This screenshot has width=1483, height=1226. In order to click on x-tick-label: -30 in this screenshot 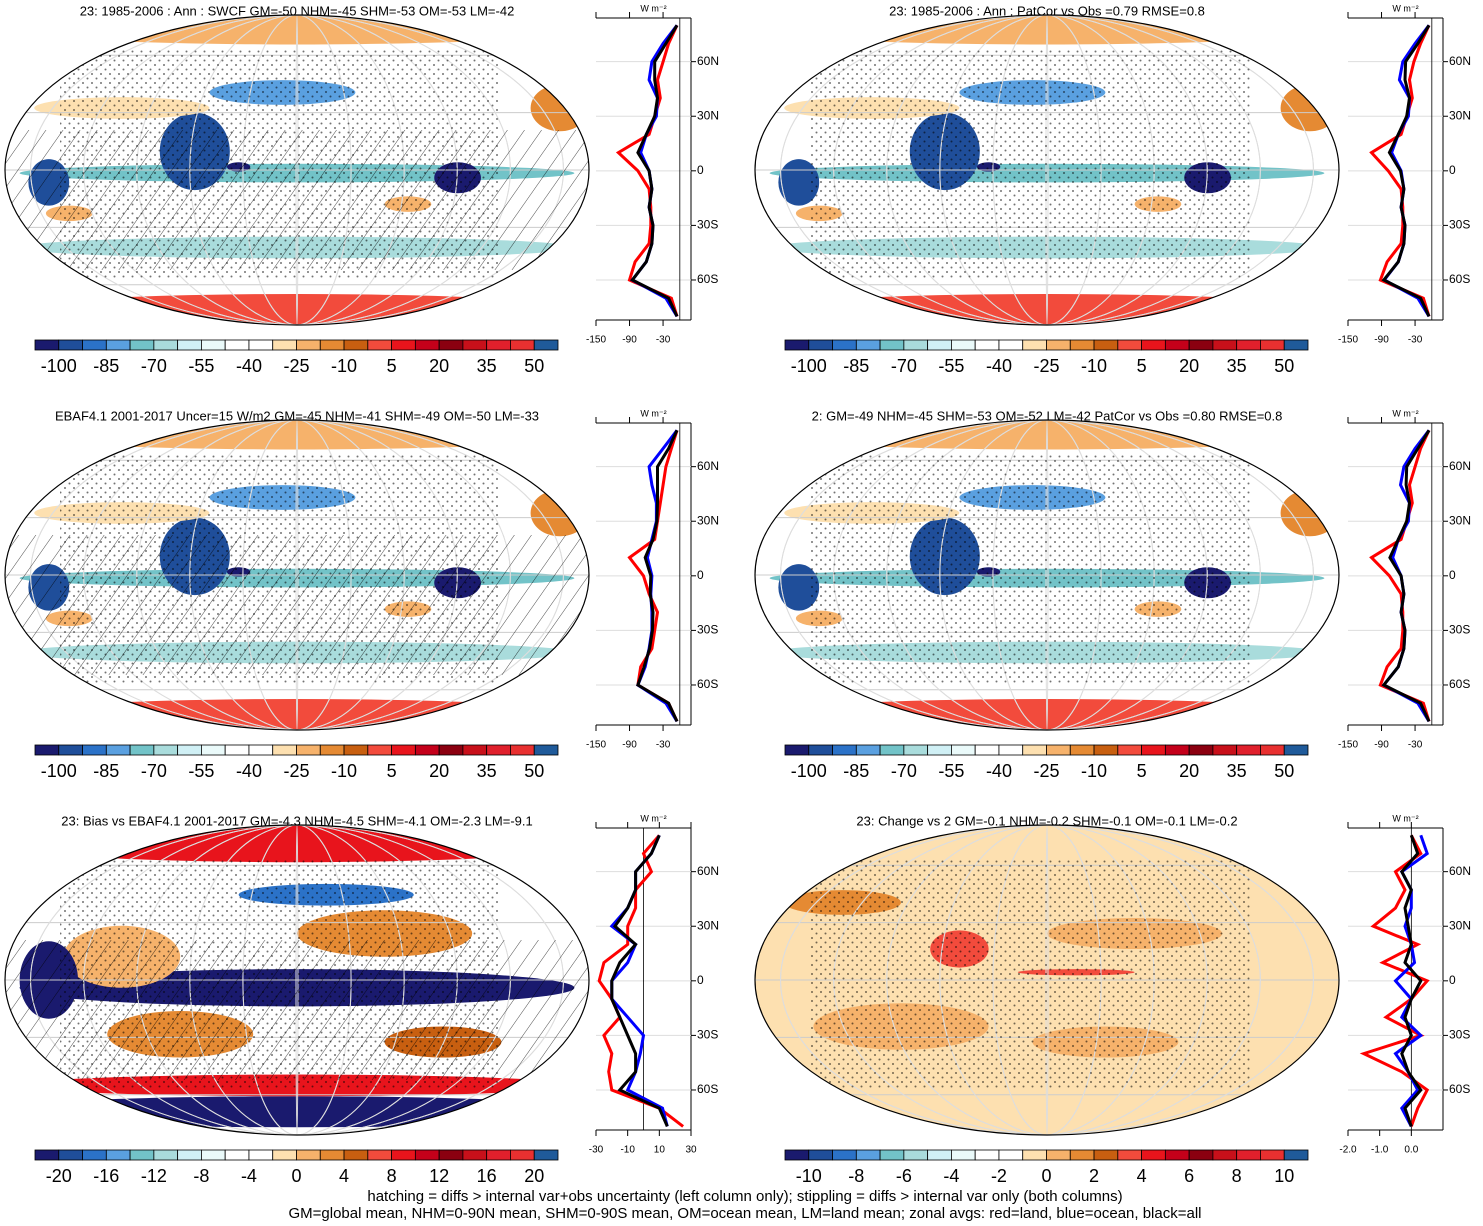, I will do `click(663, 745)`.